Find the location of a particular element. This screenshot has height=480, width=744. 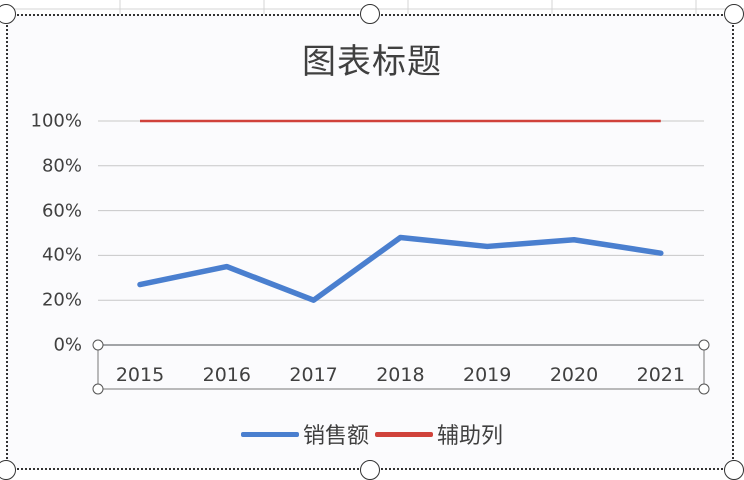

y-tick-label: 80% is located at coordinates (61, 166).